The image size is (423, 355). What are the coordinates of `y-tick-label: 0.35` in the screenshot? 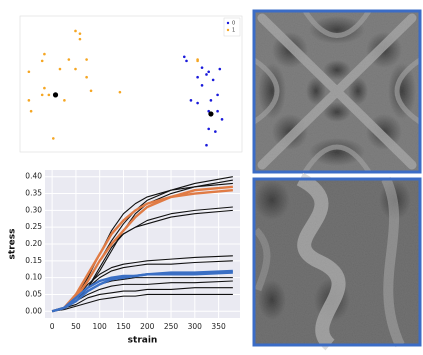 It's located at (33, 193).